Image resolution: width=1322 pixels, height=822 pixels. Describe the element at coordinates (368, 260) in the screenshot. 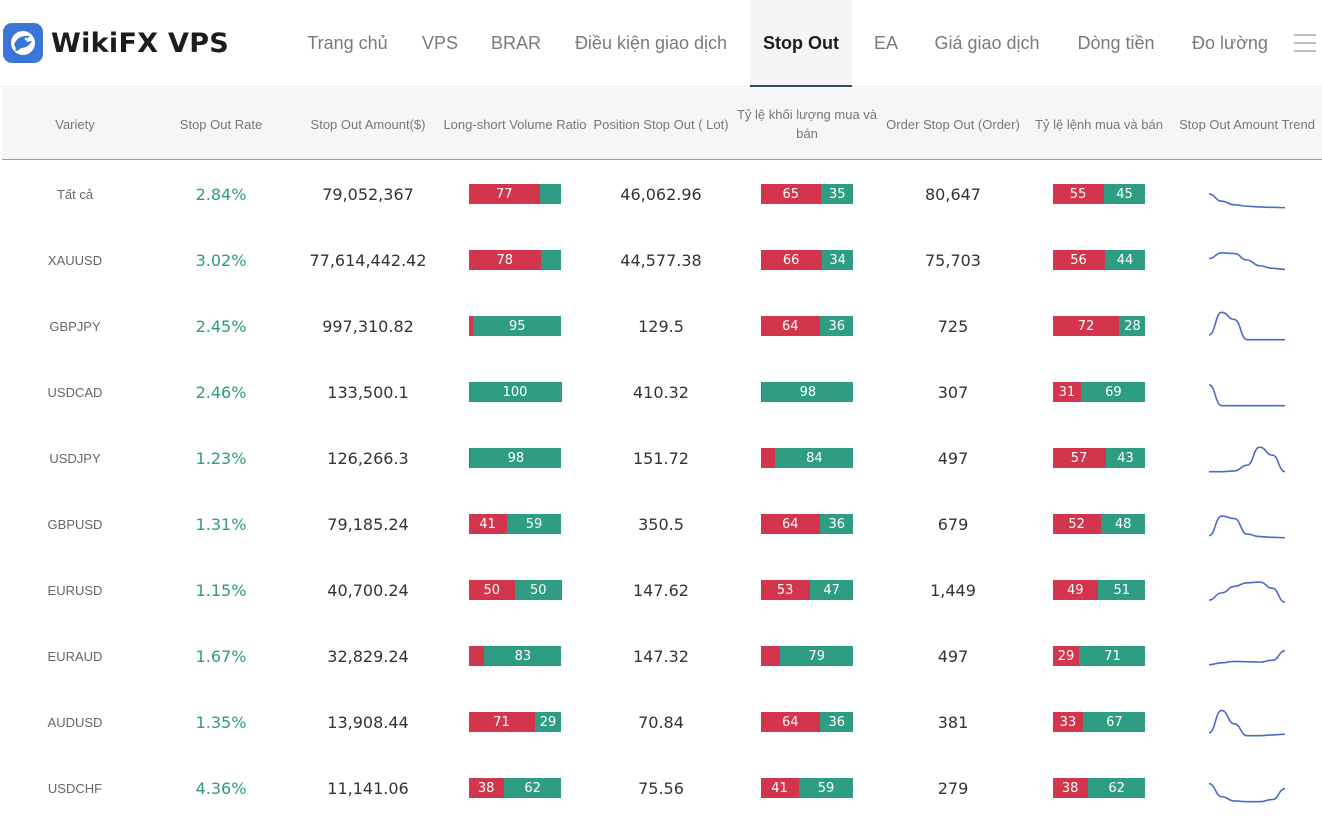

I see `stop-out-amount-cell: 77,614,442.42` at that location.